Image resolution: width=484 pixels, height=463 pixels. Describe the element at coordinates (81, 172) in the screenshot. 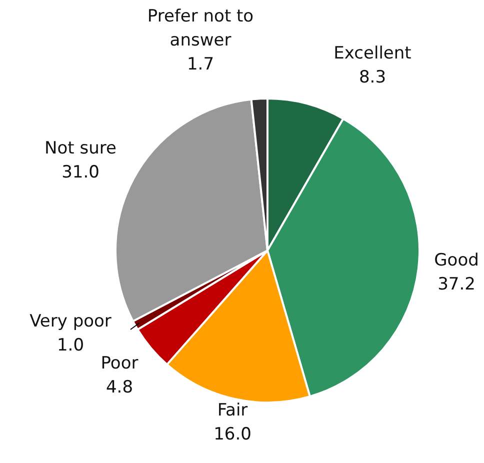

I see `data-label: 31.0` at that location.